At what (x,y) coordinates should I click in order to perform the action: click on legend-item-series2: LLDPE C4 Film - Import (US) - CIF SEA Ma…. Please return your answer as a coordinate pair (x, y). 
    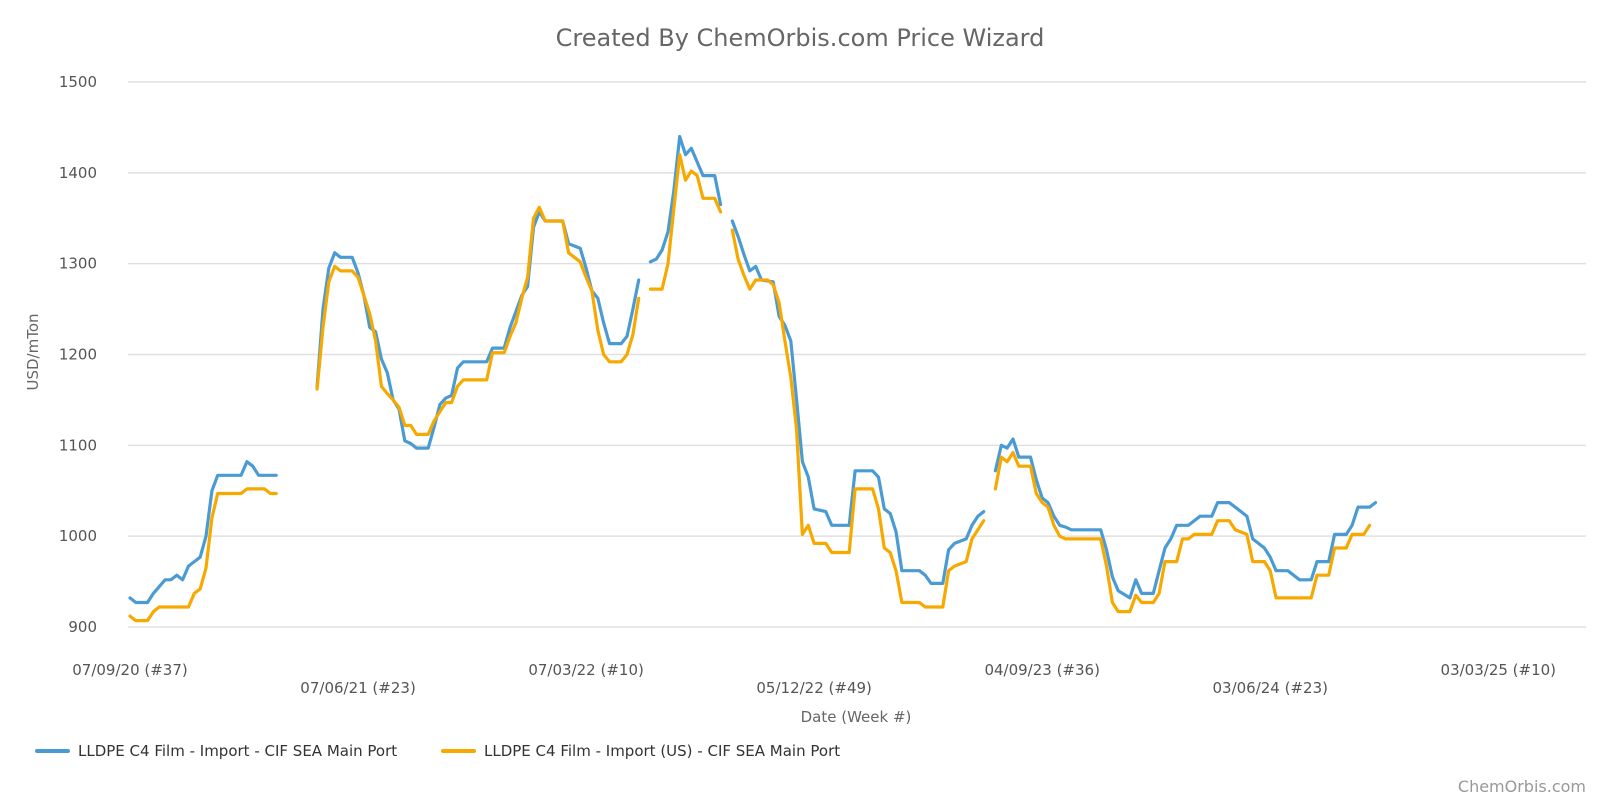
    Looking at the image, I should click on (640, 751).